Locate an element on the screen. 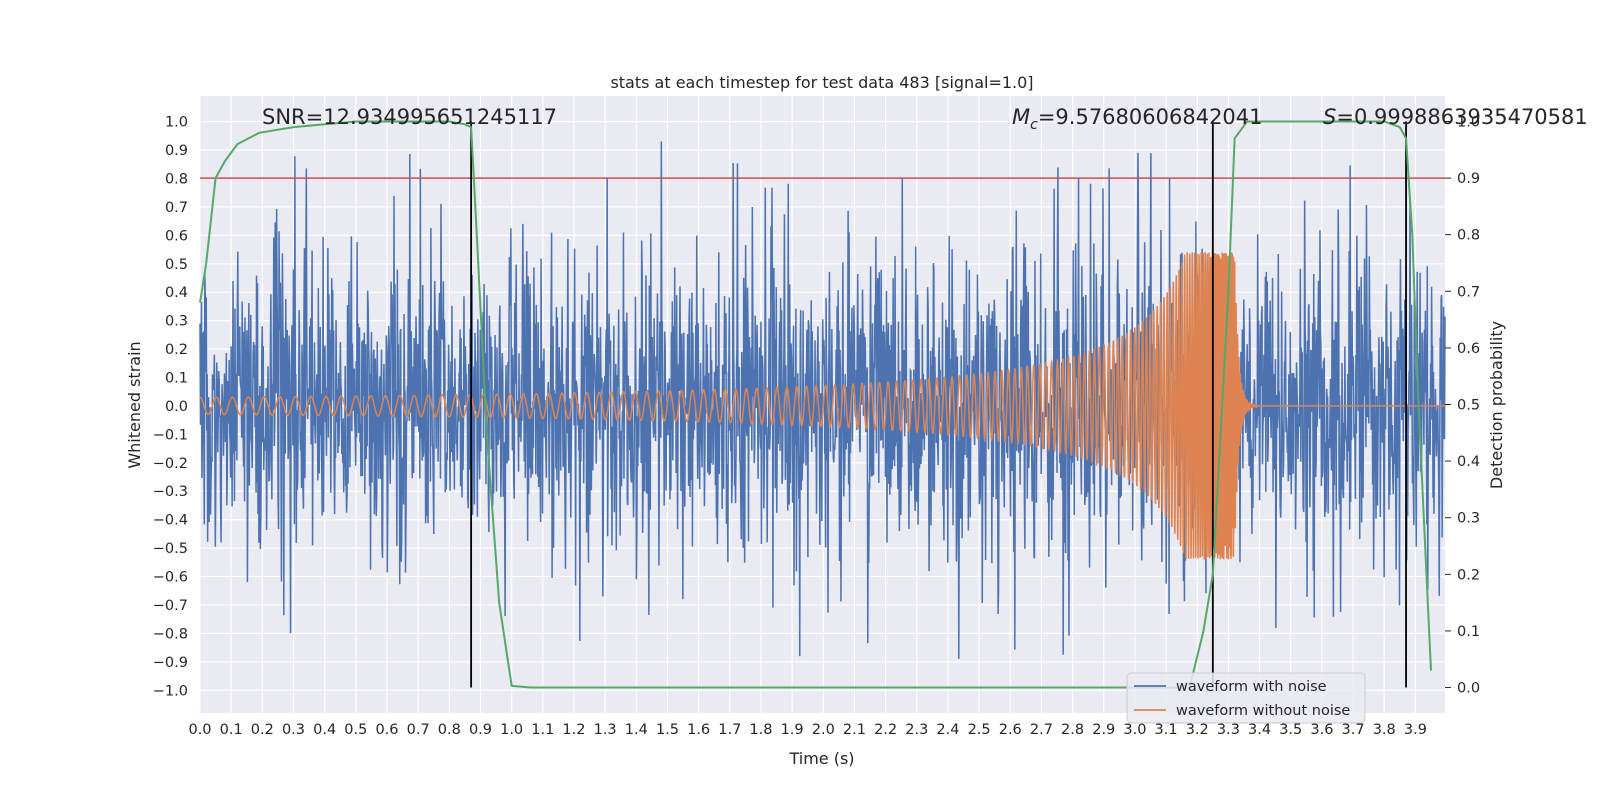  x-tick-label: 2.7 is located at coordinates (1041, 730).